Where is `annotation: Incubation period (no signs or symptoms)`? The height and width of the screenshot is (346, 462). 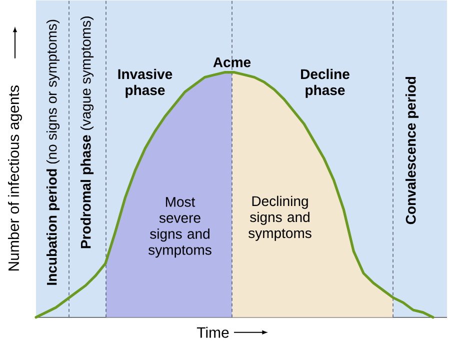 annotation: Incubation period (no signs or symptoms) is located at coordinates (53, 152).